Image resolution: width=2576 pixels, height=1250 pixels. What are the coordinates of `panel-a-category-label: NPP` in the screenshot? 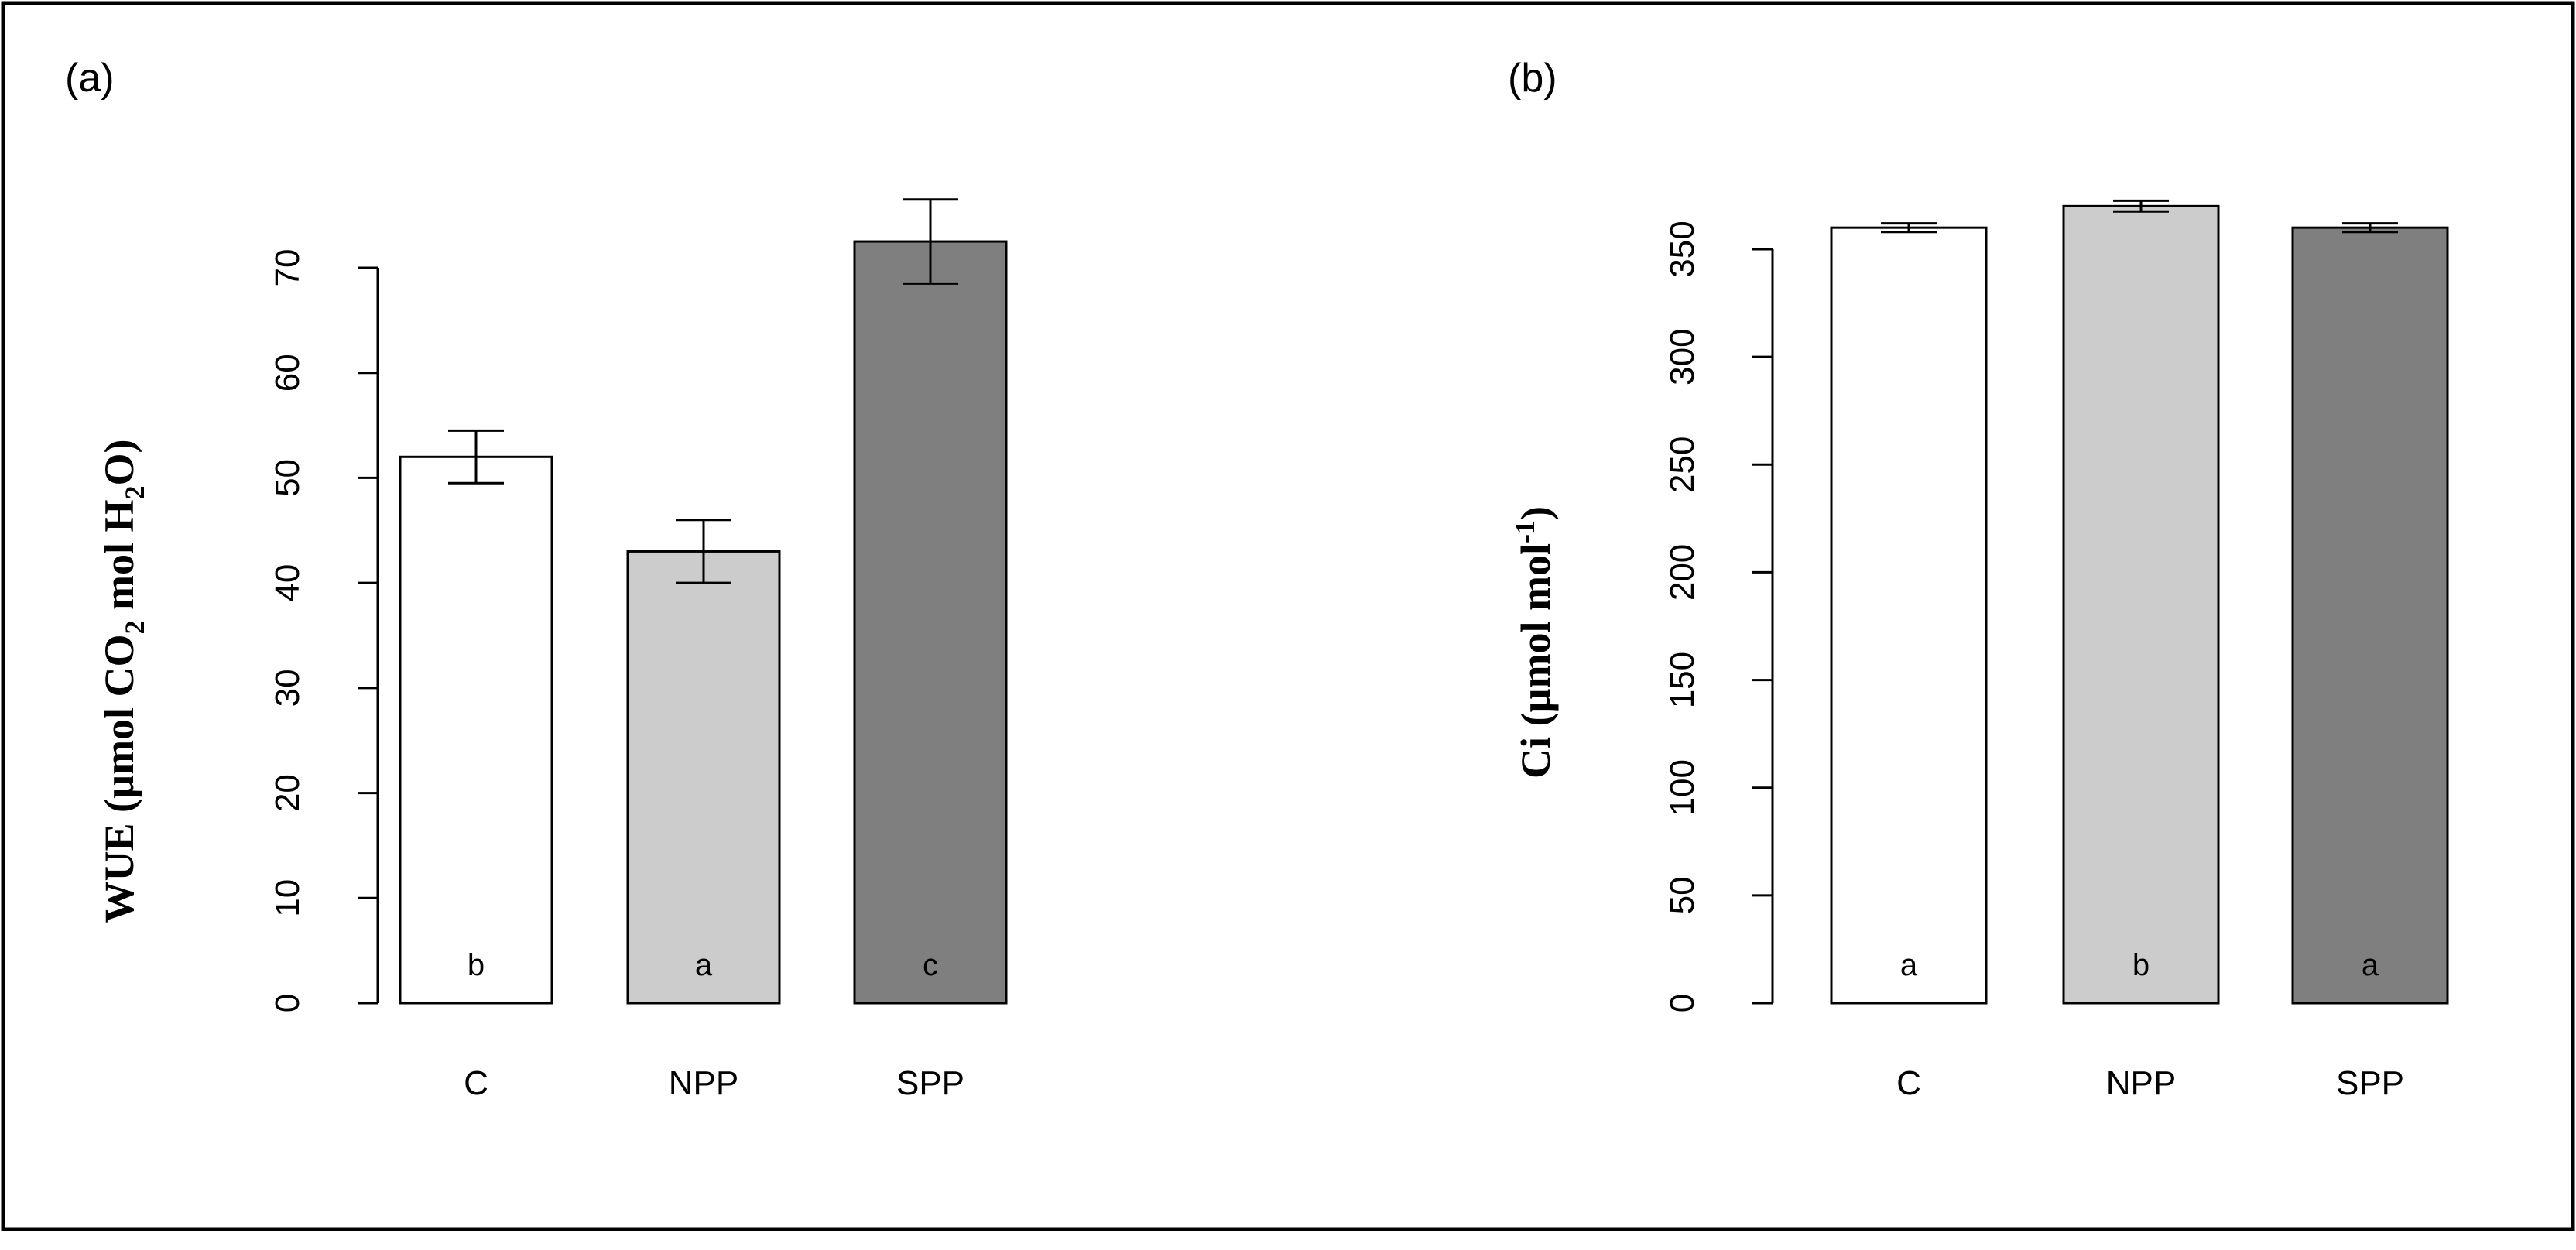 It's located at (703, 1083).